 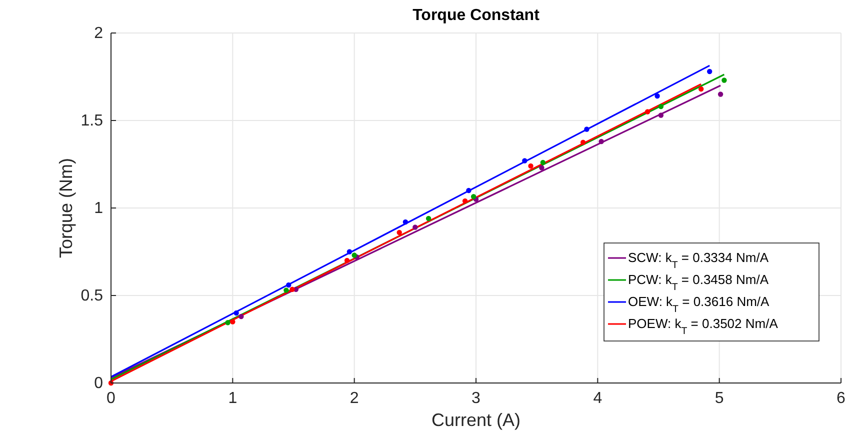 What do you see at coordinates (476, 15) in the screenshot?
I see `chart-title: Torque Constant` at bounding box center [476, 15].